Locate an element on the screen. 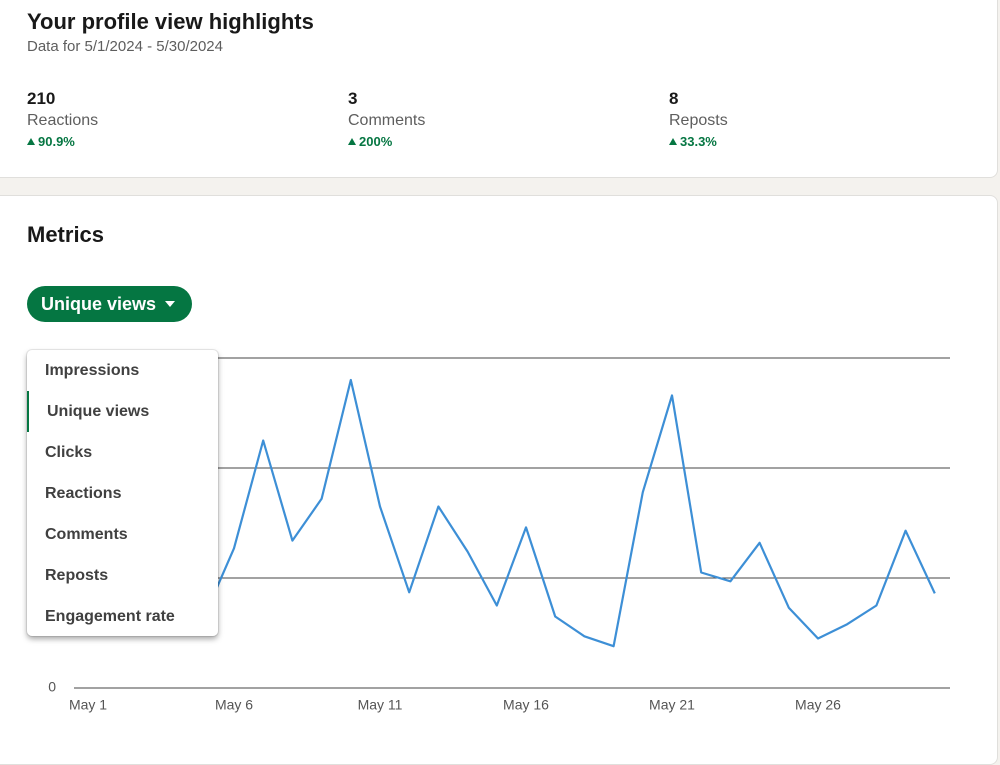 The height and width of the screenshot is (765, 1000). y-tick-label: 0 is located at coordinates (52, 687).